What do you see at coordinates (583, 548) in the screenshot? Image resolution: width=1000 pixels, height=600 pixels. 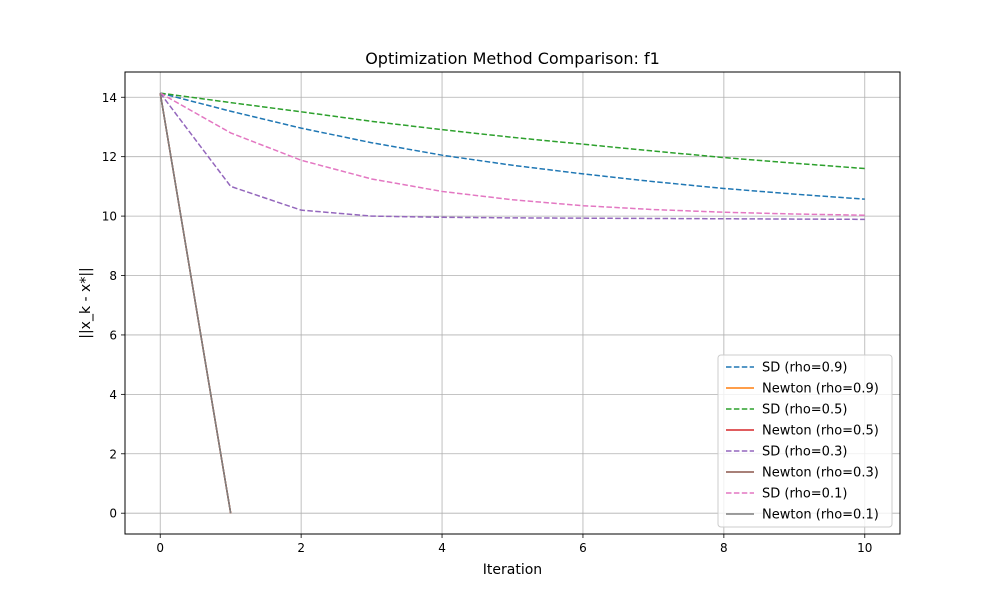 I see `x-tick-label: 6` at bounding box center [583, 548].